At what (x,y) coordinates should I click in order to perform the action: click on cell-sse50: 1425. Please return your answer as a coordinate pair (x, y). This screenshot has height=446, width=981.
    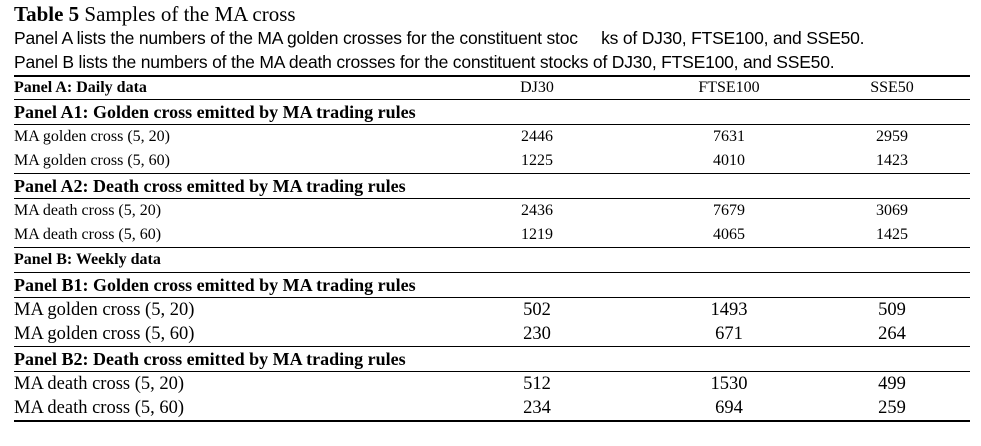
    Looking at the image, I should click on (892, 234).